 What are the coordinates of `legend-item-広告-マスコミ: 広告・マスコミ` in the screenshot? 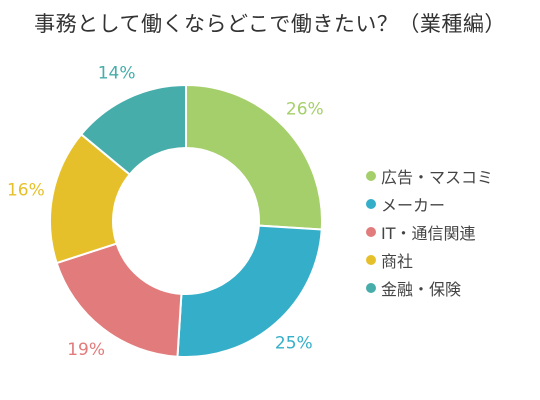 It's located at (429, 176).